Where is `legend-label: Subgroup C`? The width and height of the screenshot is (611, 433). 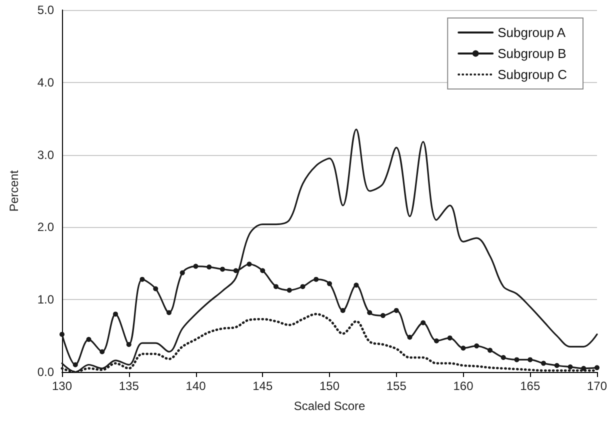
legend-label: Subgroup C is located at coordinates (533, 74).